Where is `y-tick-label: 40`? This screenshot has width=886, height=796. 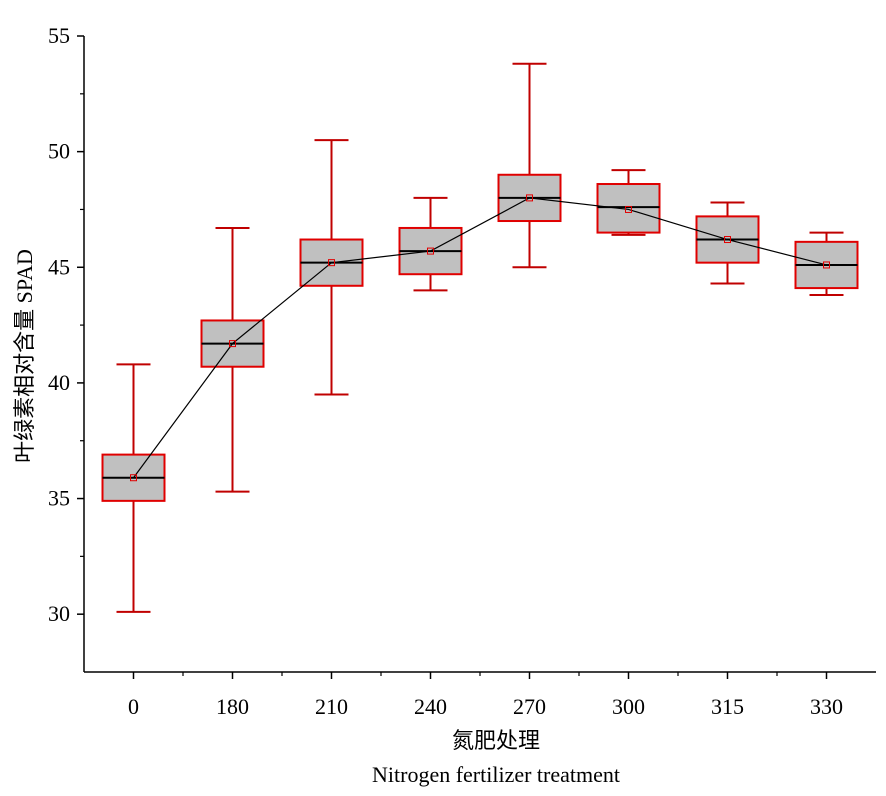 y-tick-label: 40 is located at coordinates (59, 382).